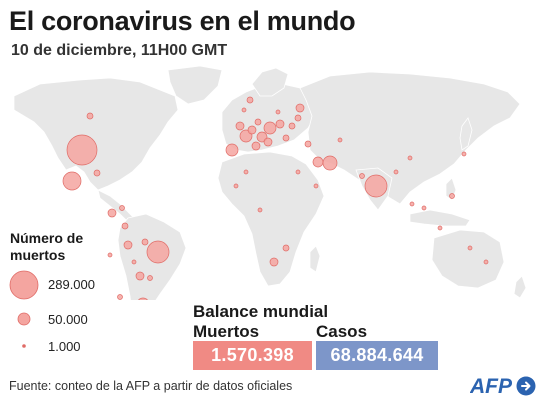 The image size is (547, 404). What do you see at coordinates (440, 218) in the screenshot?
I see `indonesia-landmass` at bounding box center [440, 218].